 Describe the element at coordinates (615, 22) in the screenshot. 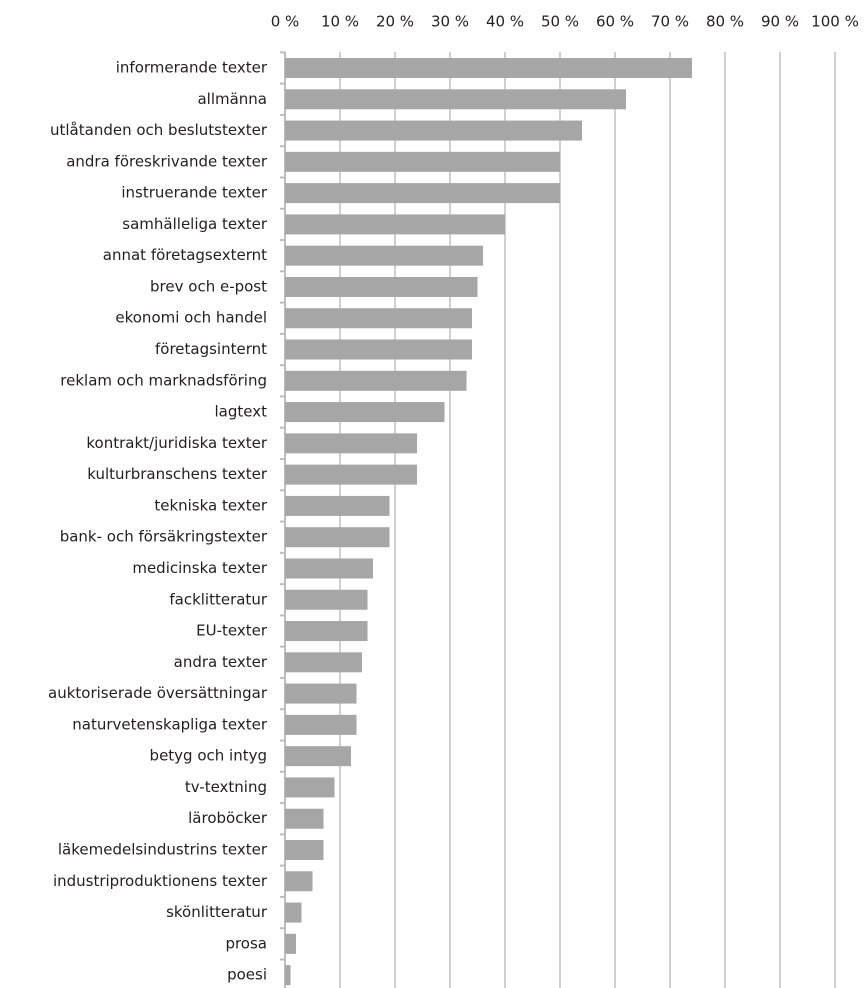

I see `x-tick-label: 60 %` at that location.